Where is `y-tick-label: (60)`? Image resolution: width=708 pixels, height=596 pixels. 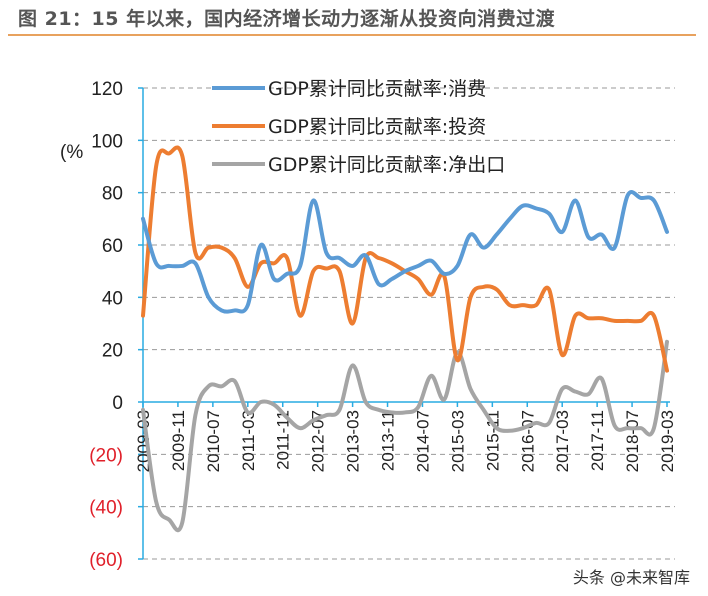 y-tick-label: (60) is located at coordinates (106, 560).